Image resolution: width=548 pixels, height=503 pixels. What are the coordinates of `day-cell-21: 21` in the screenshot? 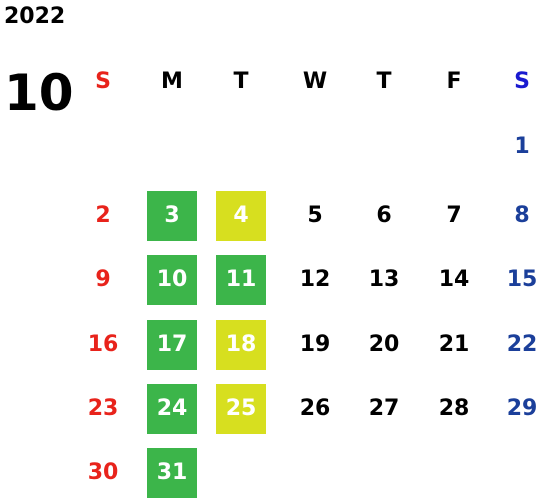 It's located at (454, 344).